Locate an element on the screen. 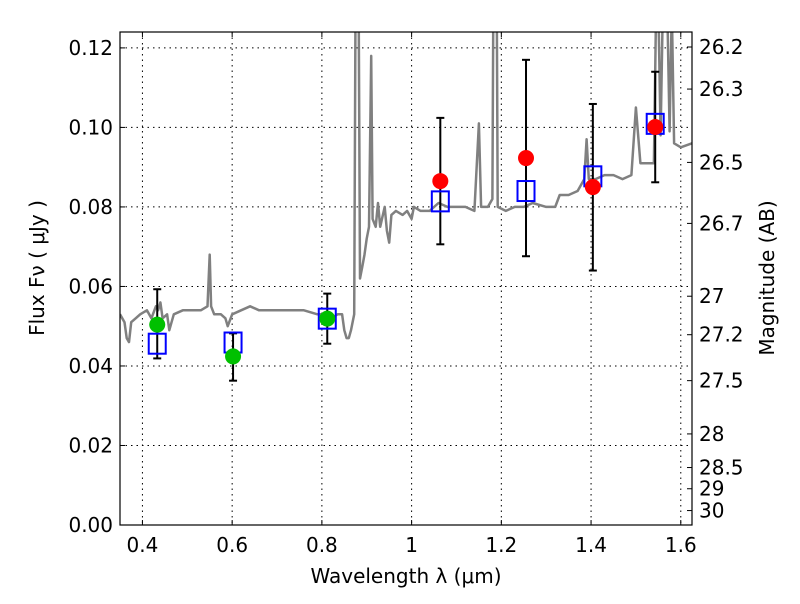 This screenshot has width=800, height=604. right-tick-label: 27.2 is located at coordinates (721, 335).